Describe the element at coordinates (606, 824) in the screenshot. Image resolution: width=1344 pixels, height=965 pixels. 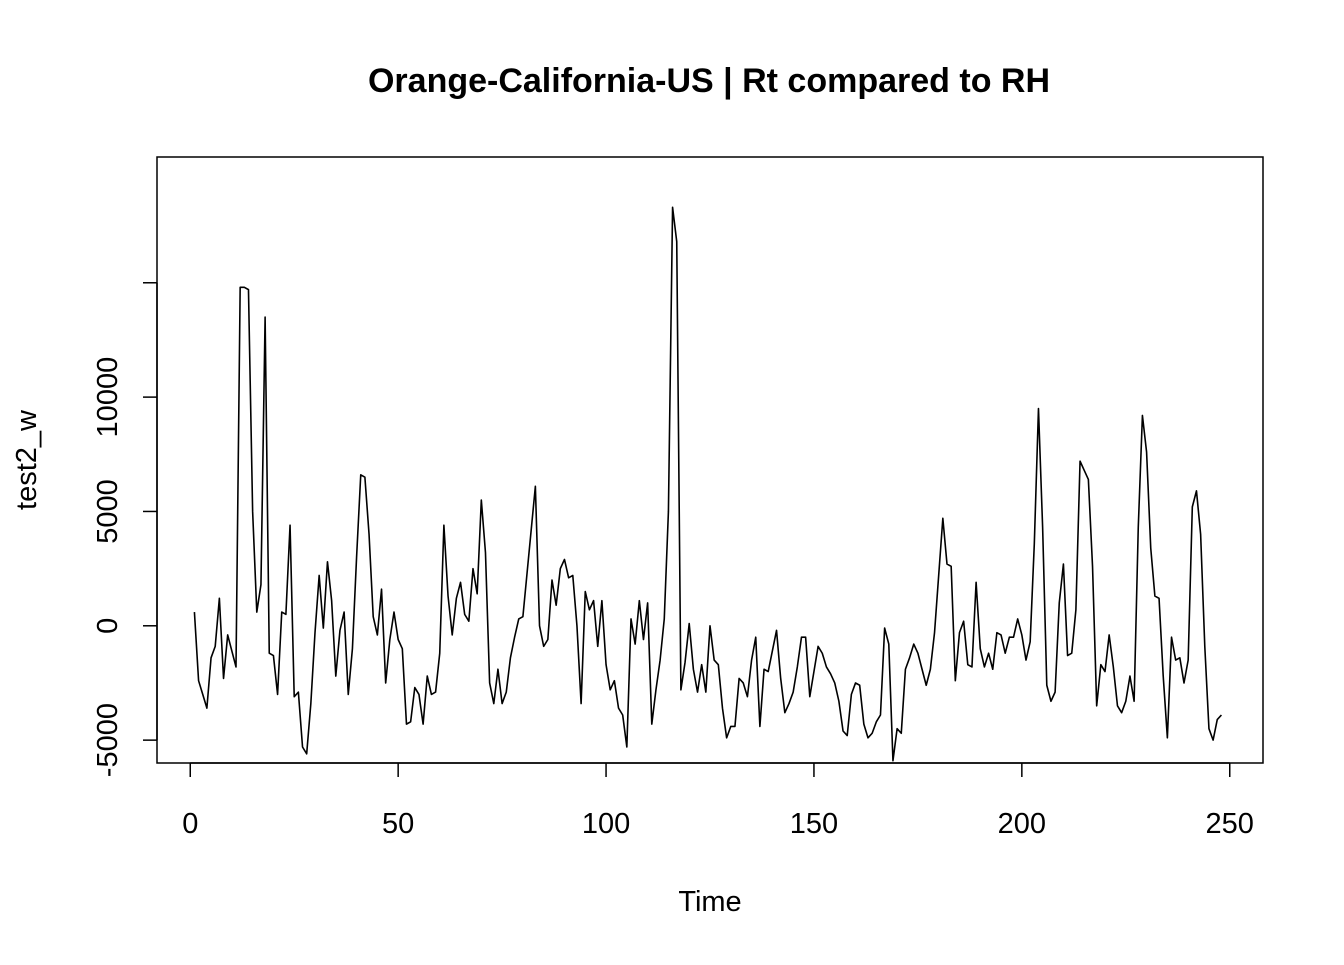
I see `x-tick-label: 100` at that location.